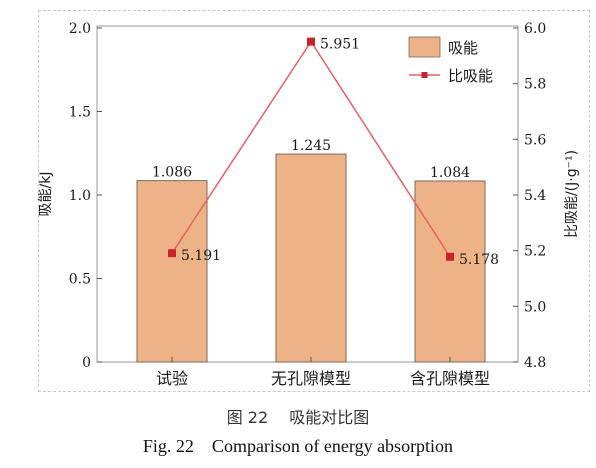 This screenshot has height=468, width=596. Describe the element at coordinates (298, 417) in the screenshot. I see `figure-caption-zh: 图 22 吸能对比图` at that location.